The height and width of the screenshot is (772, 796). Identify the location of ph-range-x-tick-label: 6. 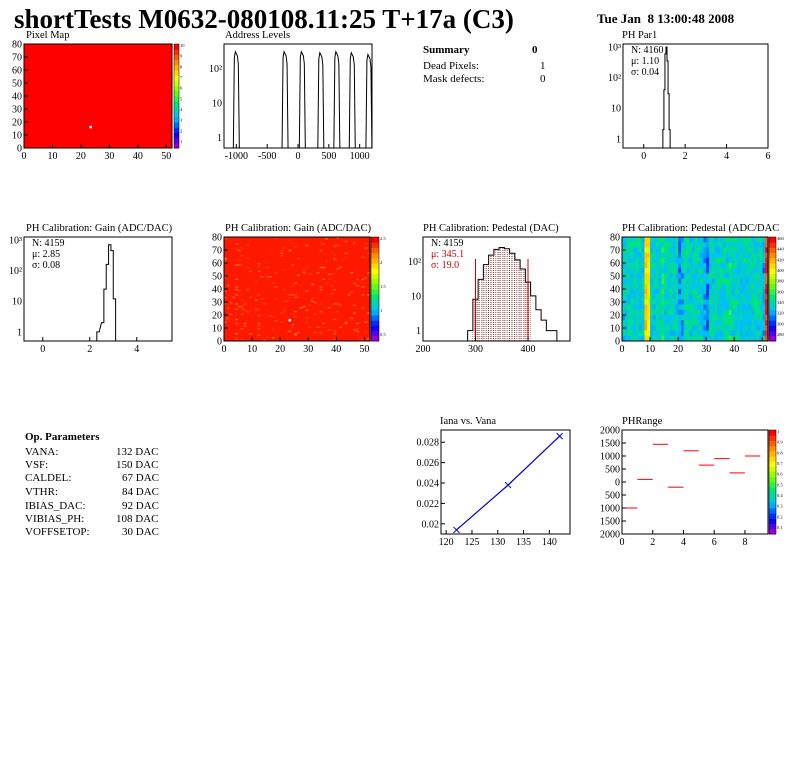
(714, 542).